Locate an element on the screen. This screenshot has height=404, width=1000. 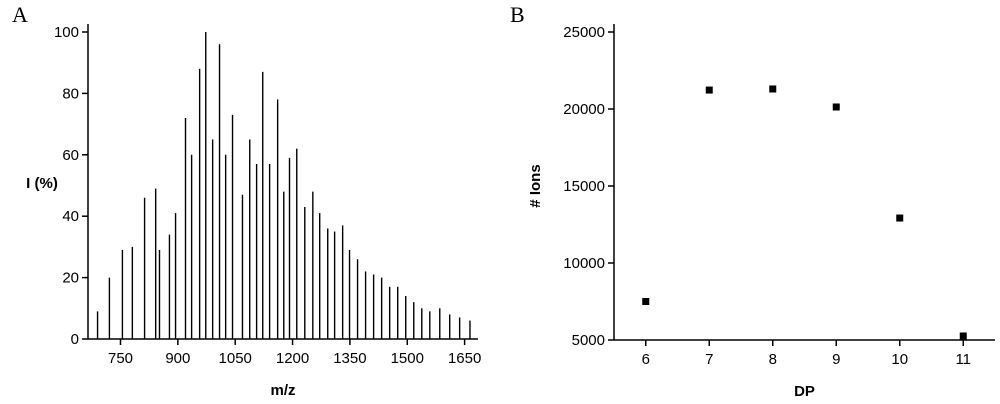
x-tick-label: 9 is located at coordinates (836, 359).